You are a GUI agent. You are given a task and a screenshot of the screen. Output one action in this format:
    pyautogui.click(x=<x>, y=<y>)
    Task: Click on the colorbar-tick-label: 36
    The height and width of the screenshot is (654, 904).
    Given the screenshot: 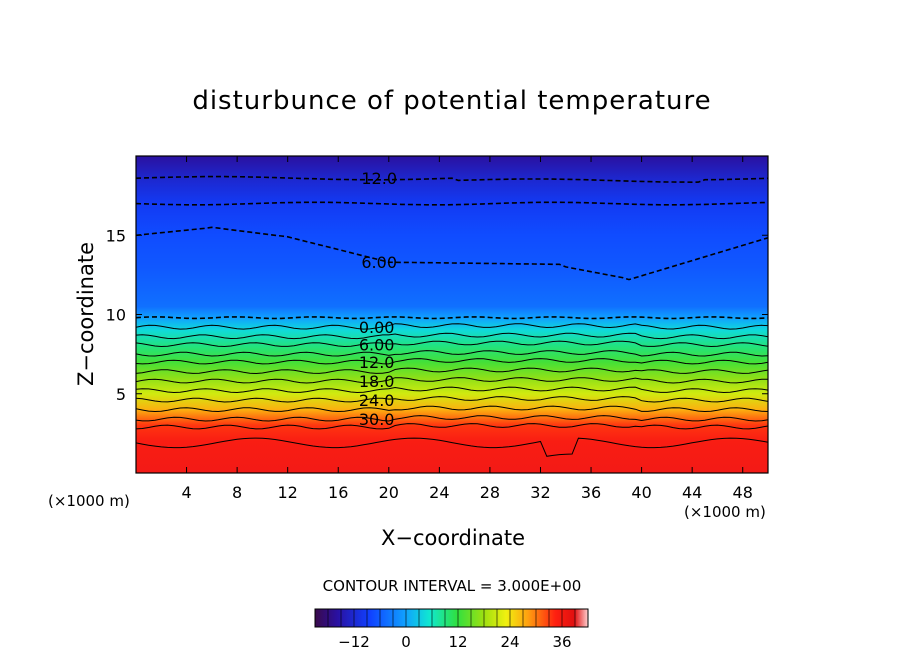 What is the action you would take?
    pyautogui.click(x=561, y=642)
    